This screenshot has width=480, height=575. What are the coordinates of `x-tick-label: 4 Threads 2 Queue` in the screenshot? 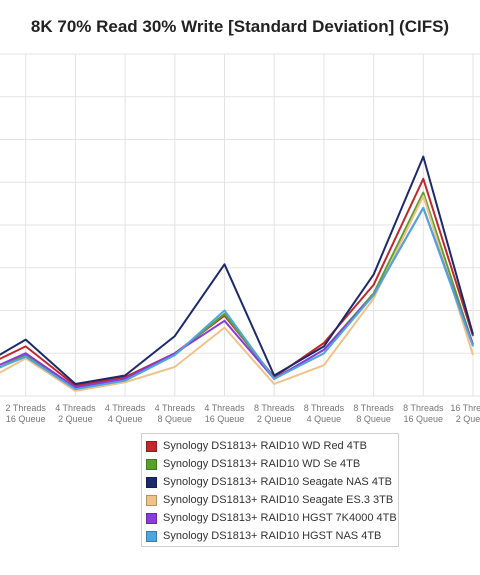 It's located at (75, 413).